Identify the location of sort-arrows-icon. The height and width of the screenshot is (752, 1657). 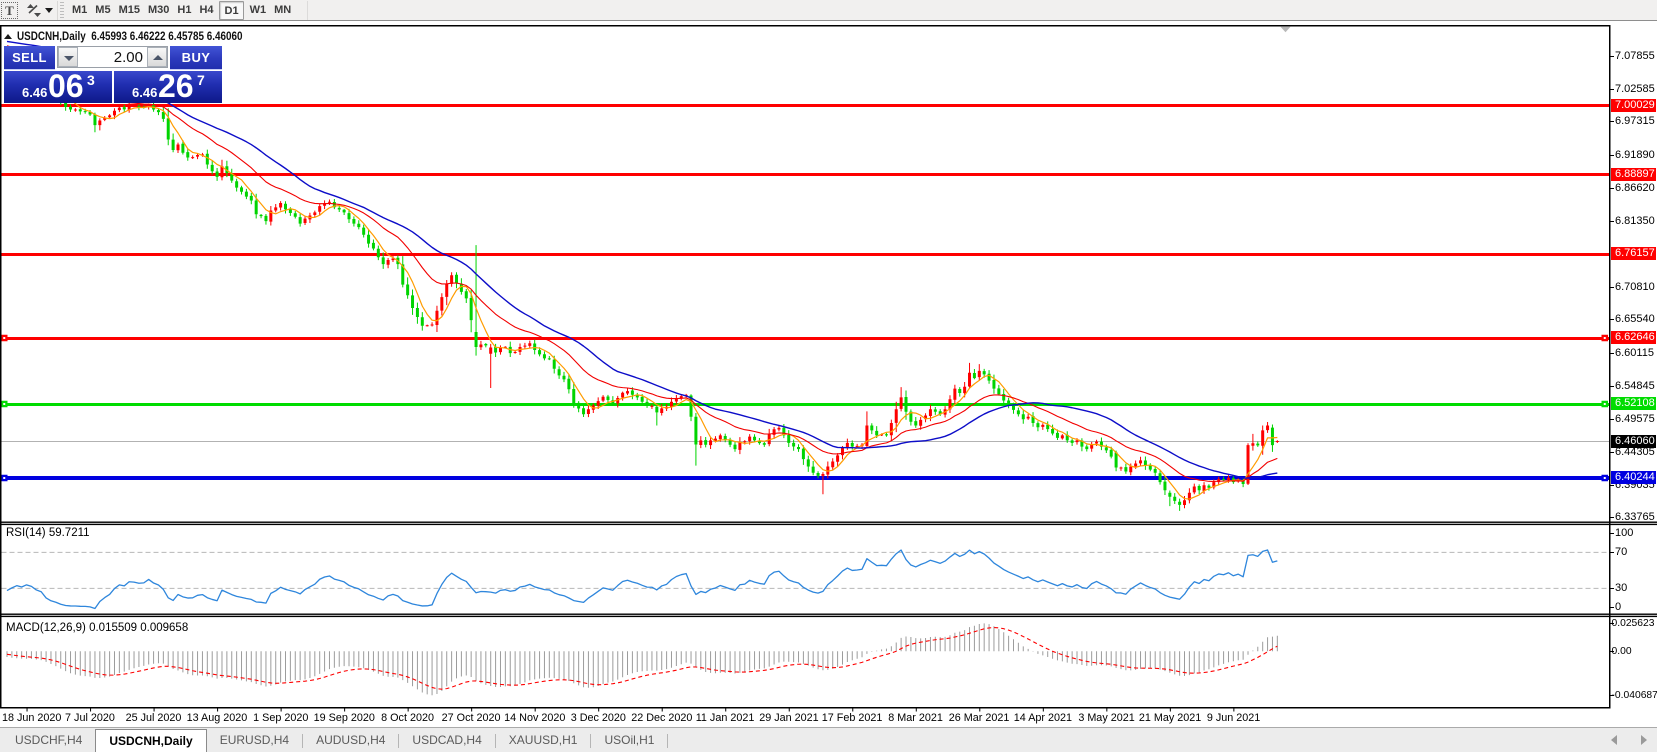
(34, 10).